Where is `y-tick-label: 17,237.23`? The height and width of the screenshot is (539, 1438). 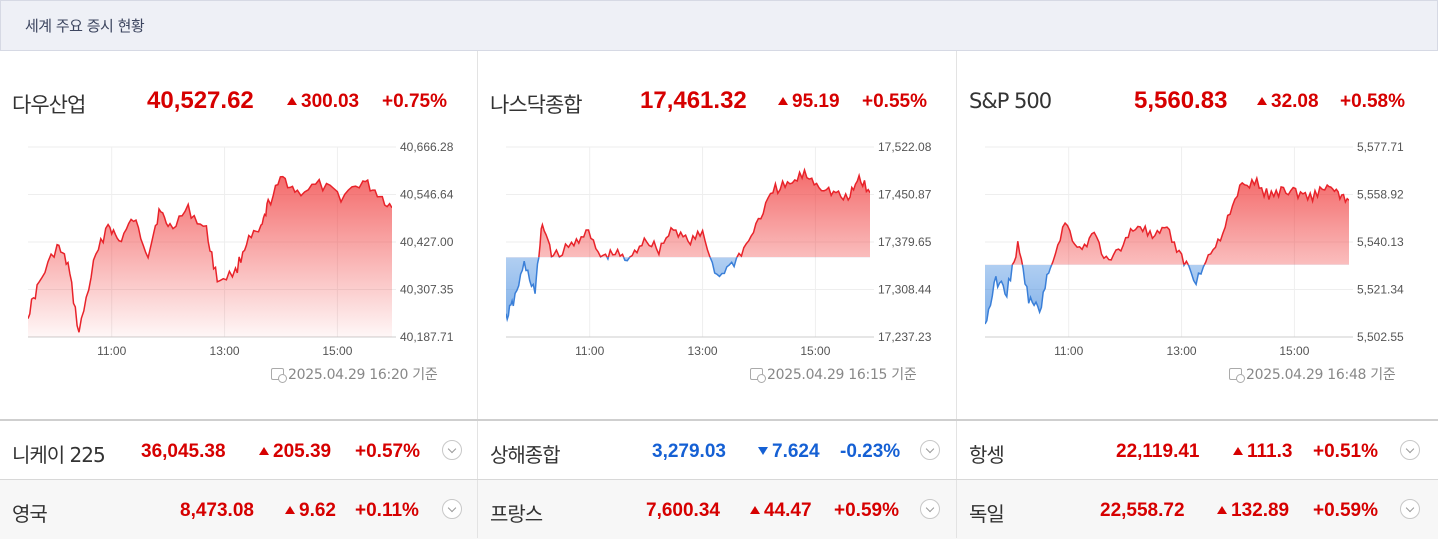
y-tick-label: 17,237.23 is located at coordinates (905, 337).